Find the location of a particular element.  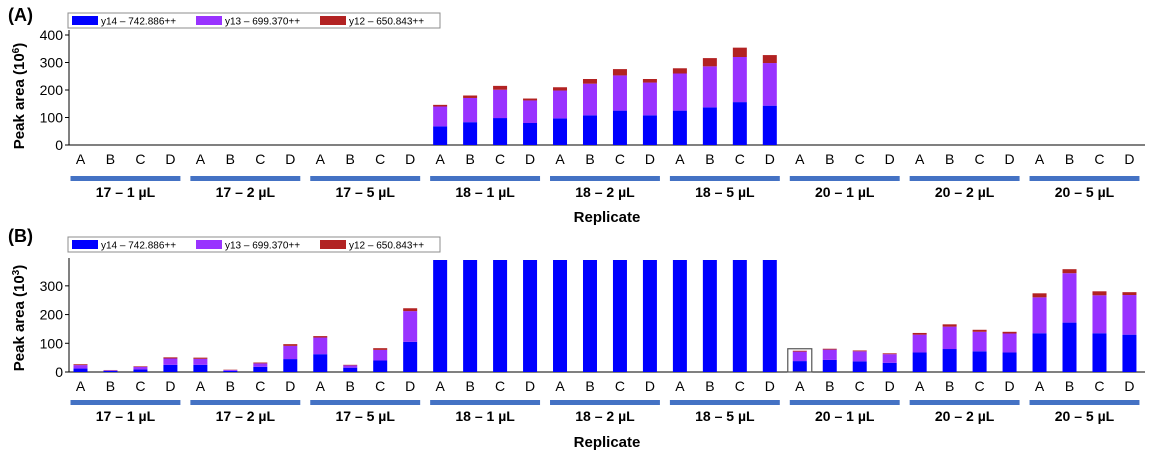

legend-swatch-y14 is located at coordinates (85, 20).